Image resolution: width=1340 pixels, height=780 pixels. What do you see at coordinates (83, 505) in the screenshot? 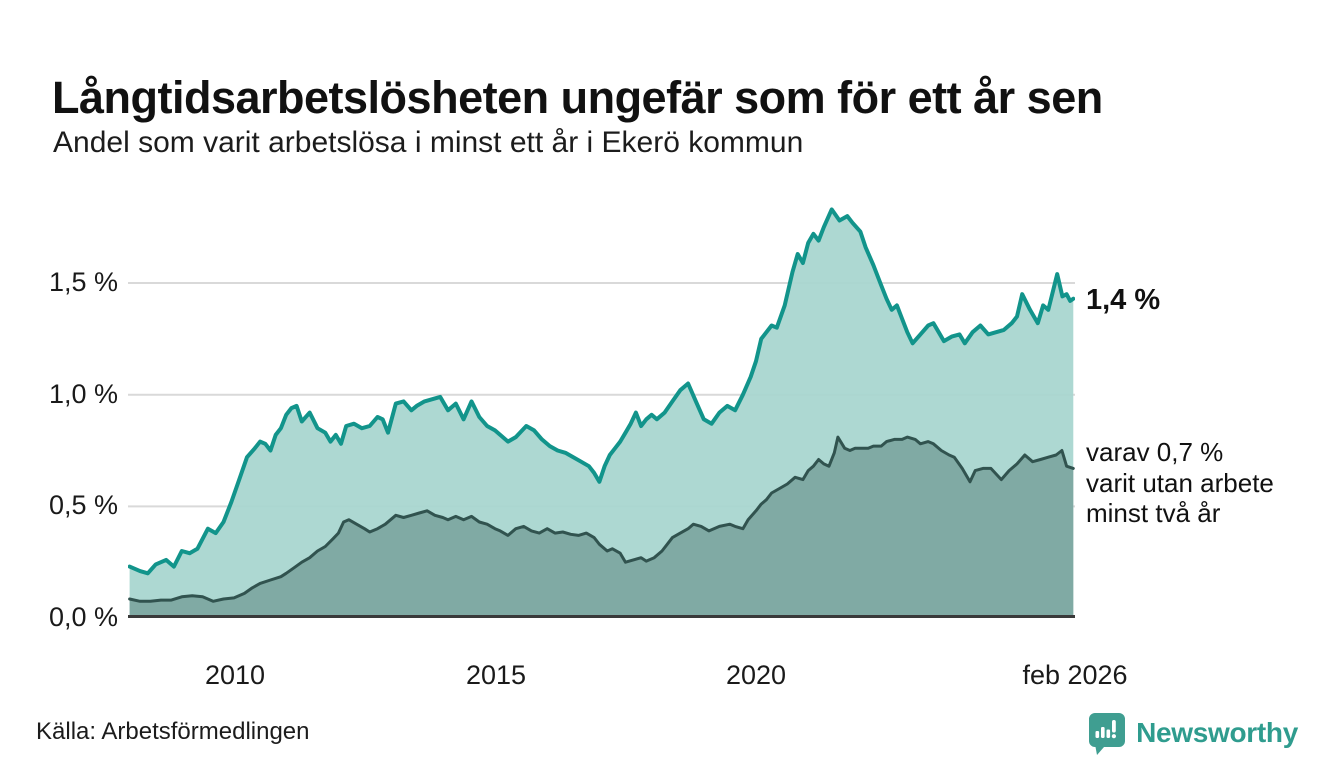
I see `y-tick-label: 0,5 %` at bounding box center [83, 505].